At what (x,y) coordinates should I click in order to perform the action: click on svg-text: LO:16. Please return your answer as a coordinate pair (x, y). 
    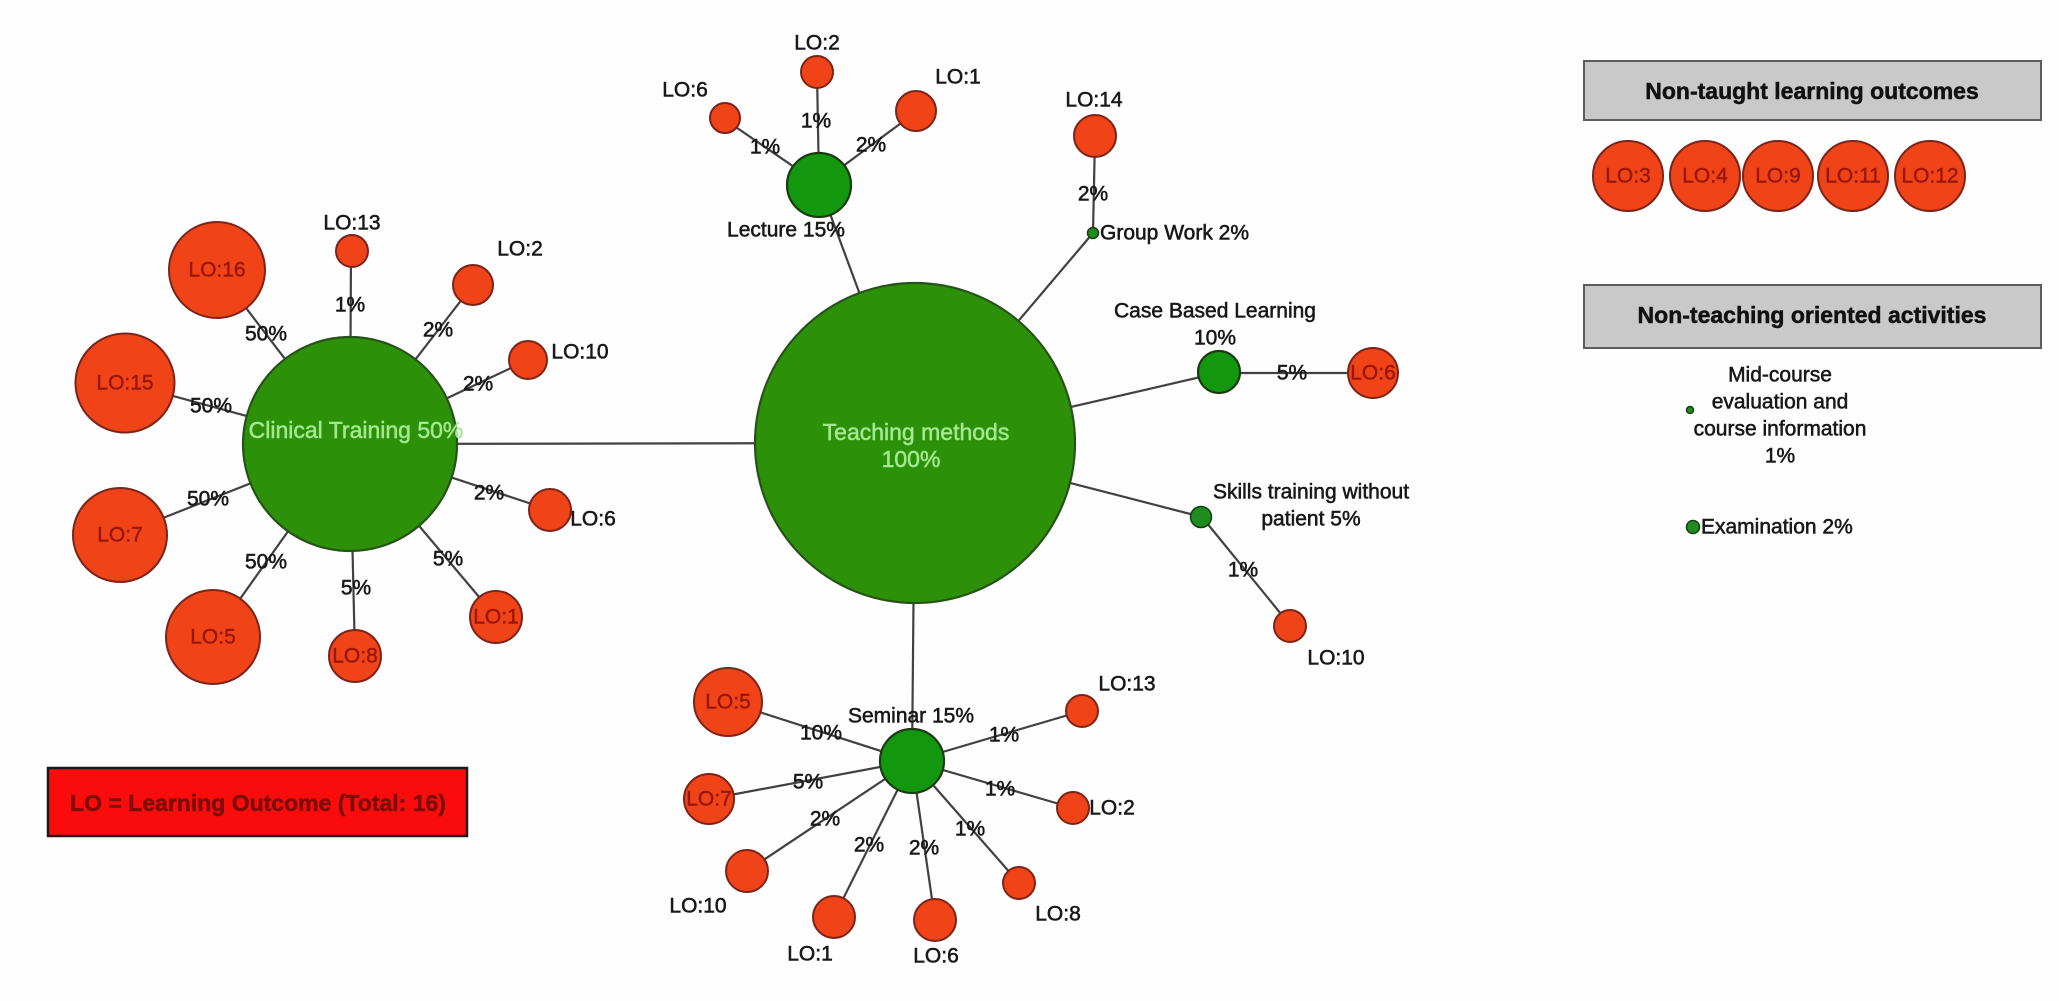
    Looking at the image, I should click on (216, 270).